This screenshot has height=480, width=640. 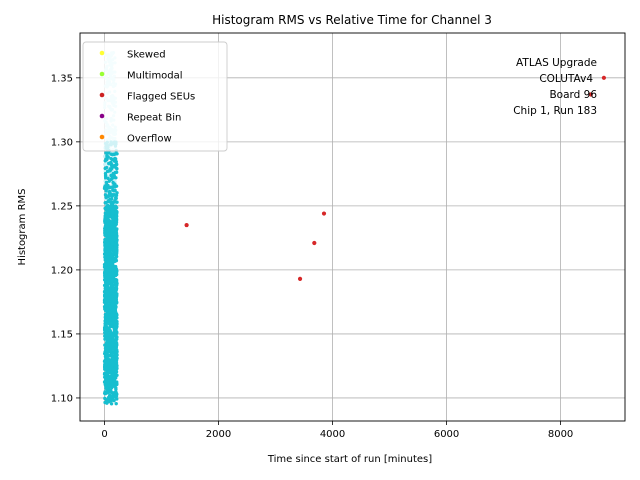 I want to click on legend-marker, so click(x=102, y=116).